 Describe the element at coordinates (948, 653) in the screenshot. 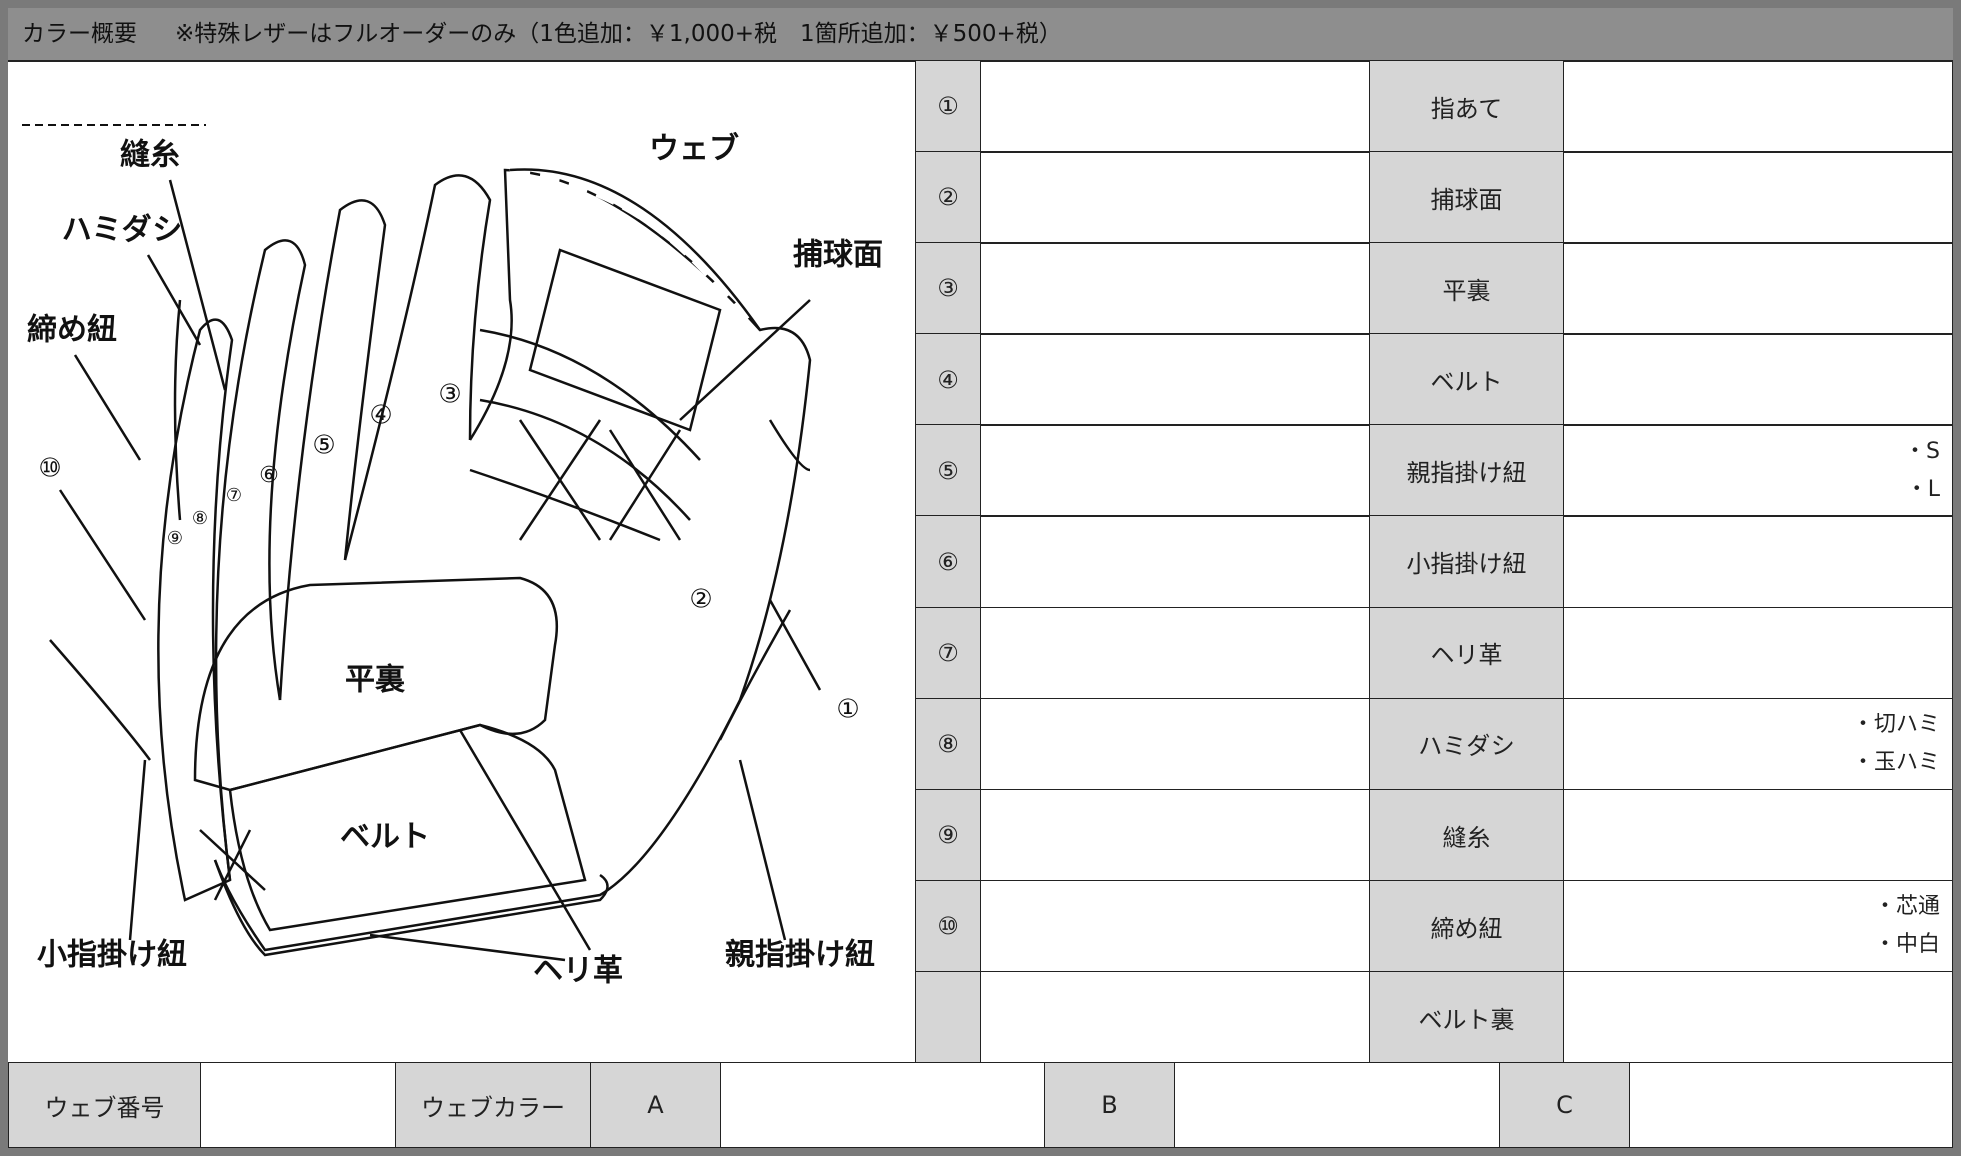

I see `row-number: ⑦` at that location.